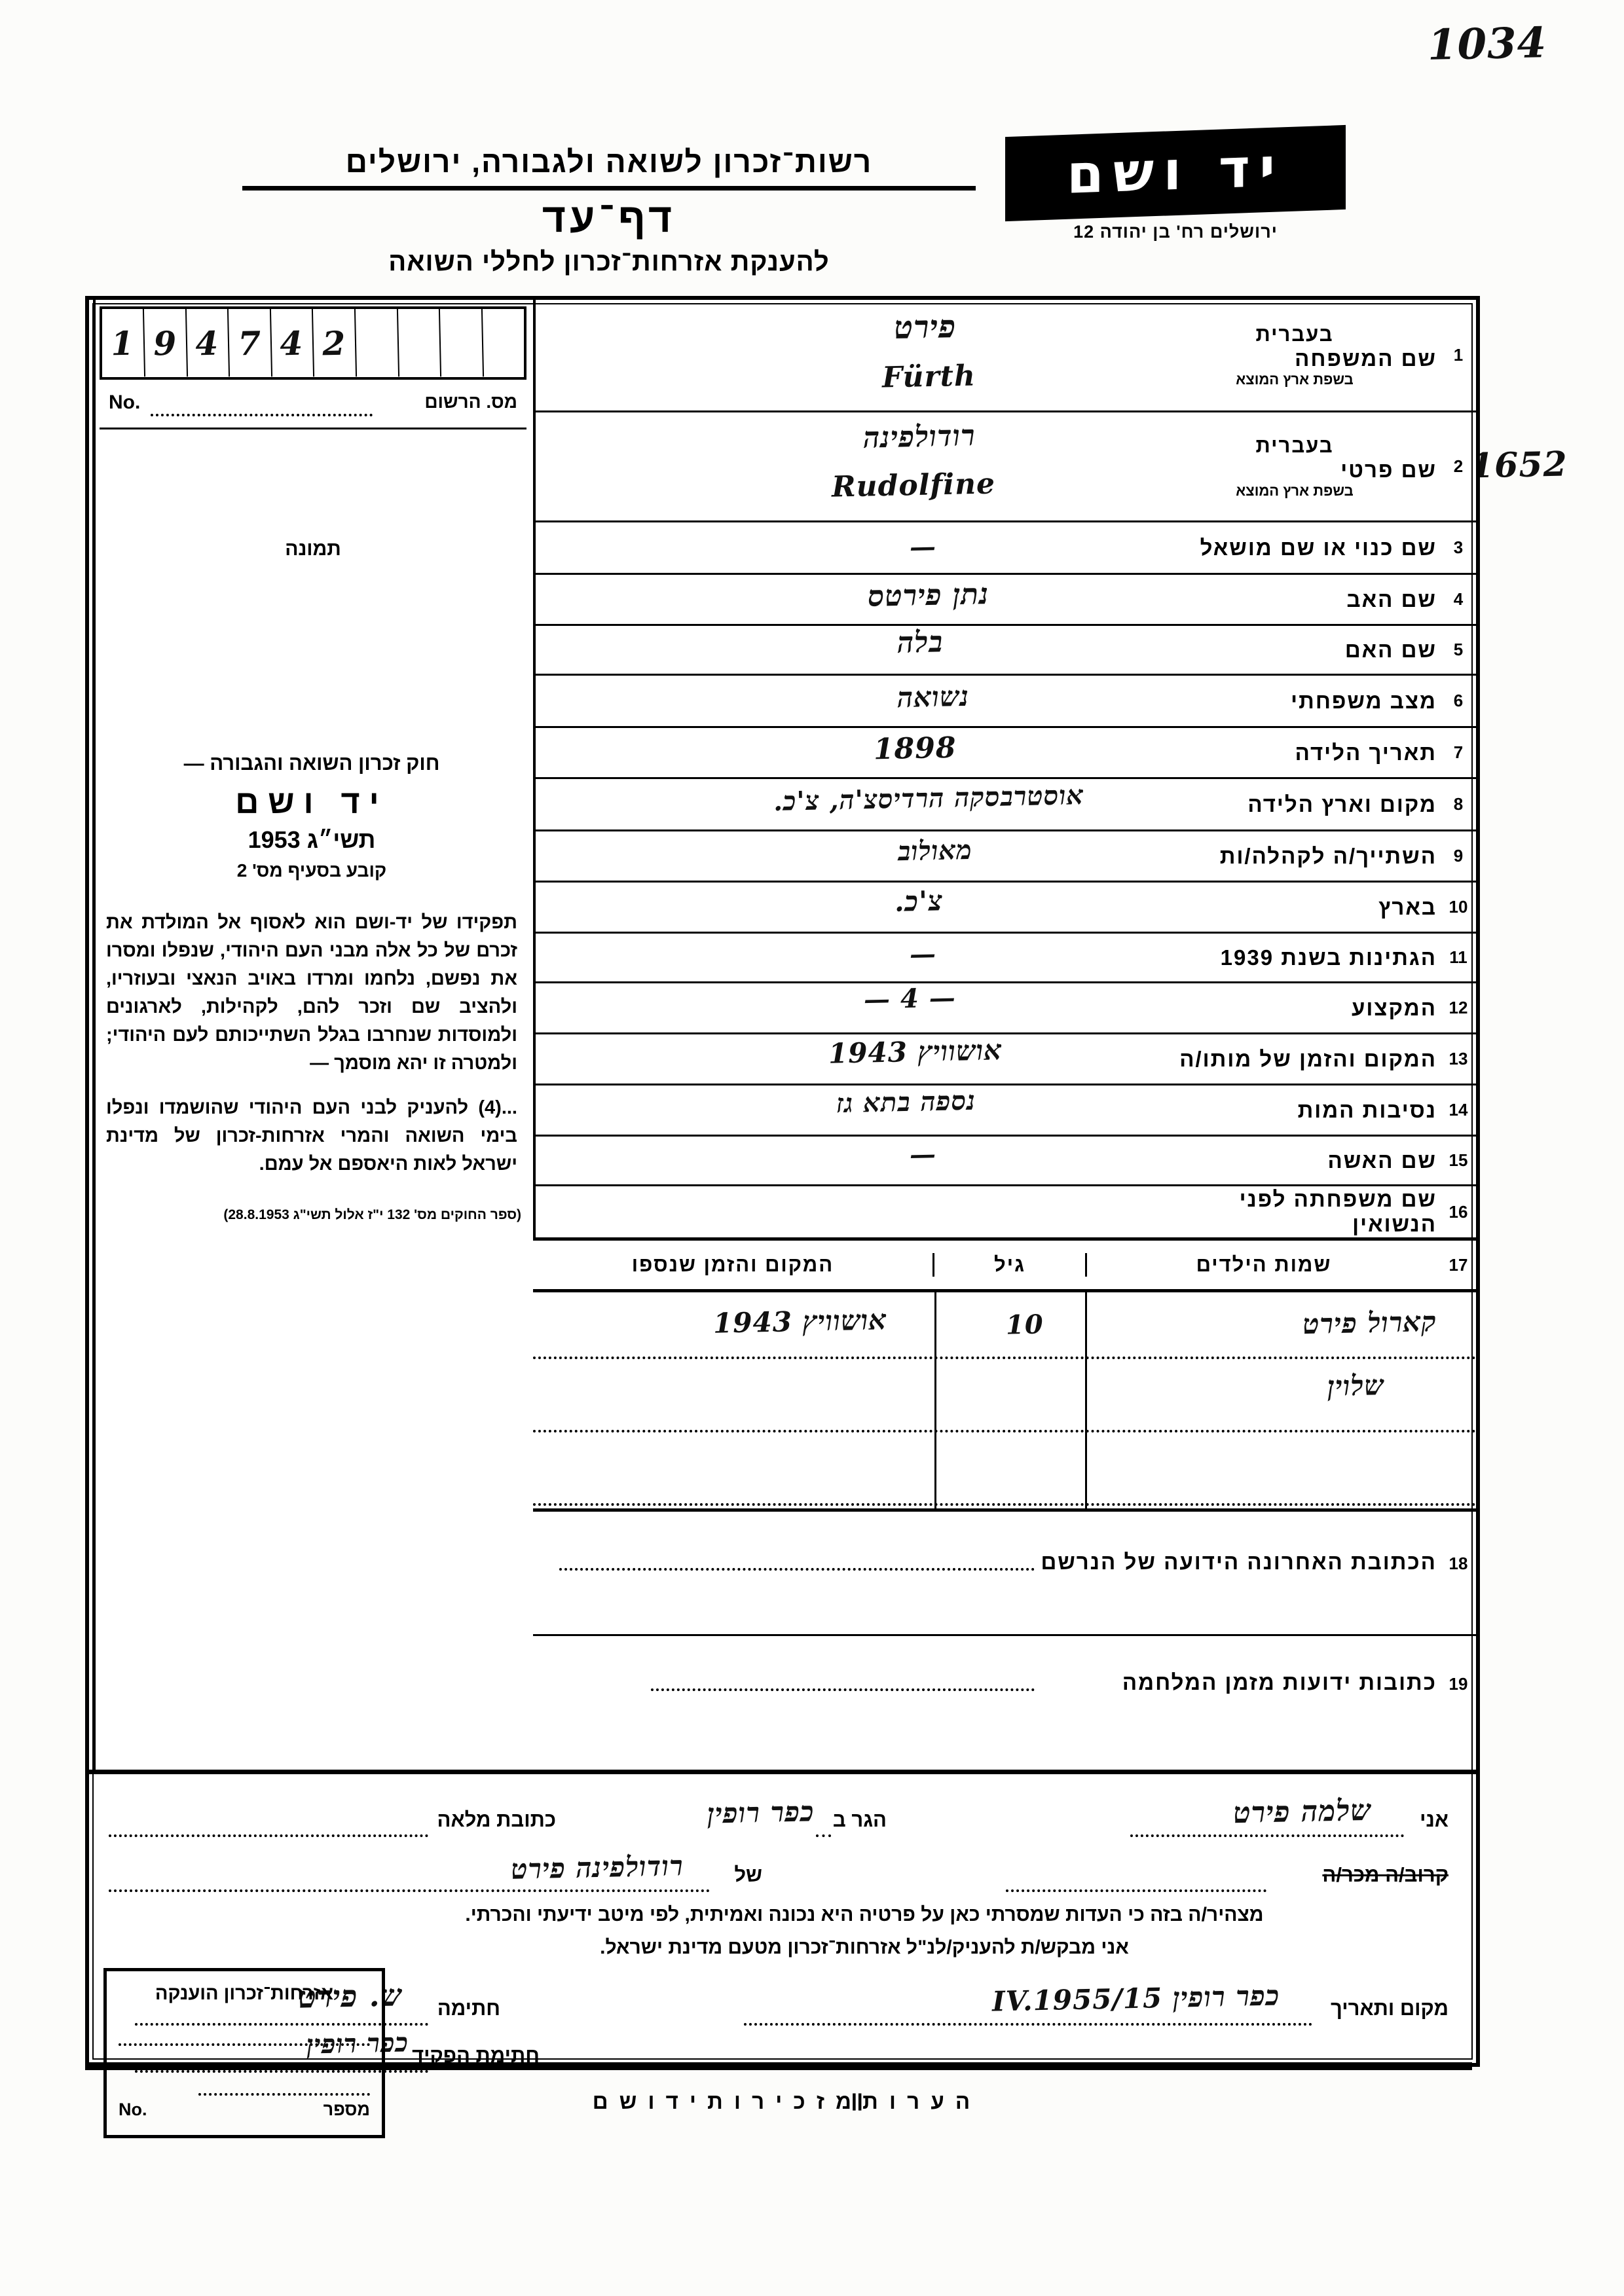  What do you see at coordinates (1369, 1323) in the screenshot?
I see `child-name: קארול פירט` at bounding box center [1369, 1323].